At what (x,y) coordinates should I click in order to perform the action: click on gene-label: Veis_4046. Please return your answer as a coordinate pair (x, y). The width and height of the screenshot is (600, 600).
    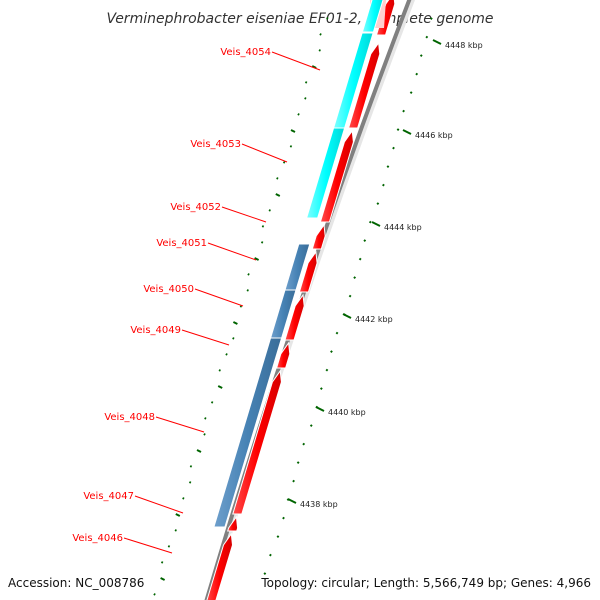
    Looking at the image, I should click on (97, 538).